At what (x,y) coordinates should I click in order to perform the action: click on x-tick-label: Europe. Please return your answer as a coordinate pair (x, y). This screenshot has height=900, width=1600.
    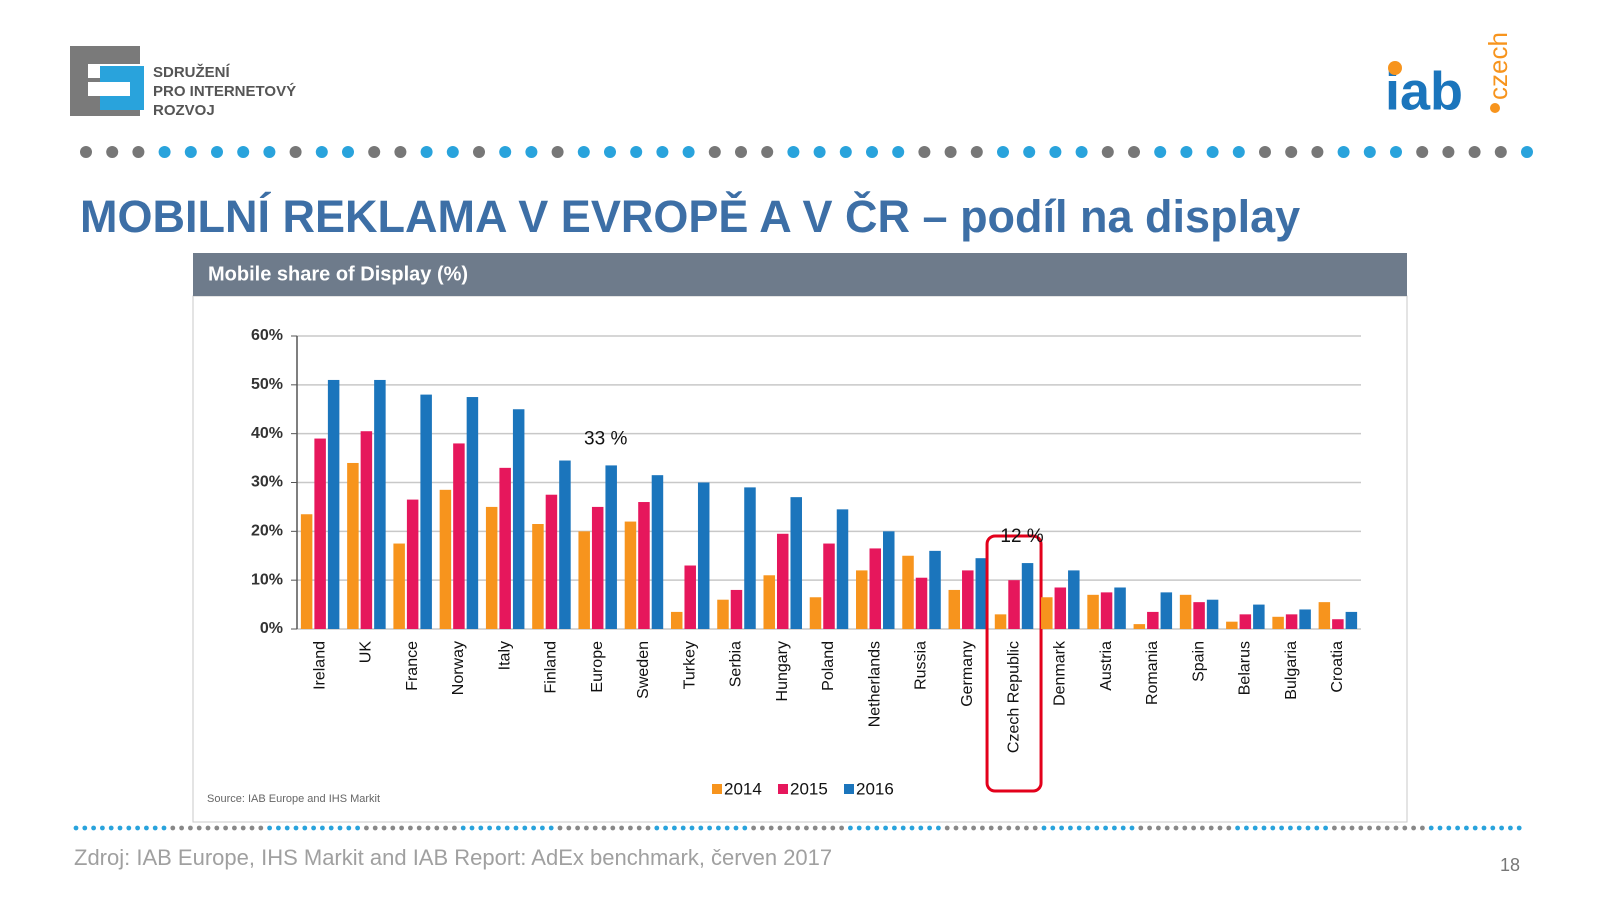
    Looking at the image, I should click on (597, 667).